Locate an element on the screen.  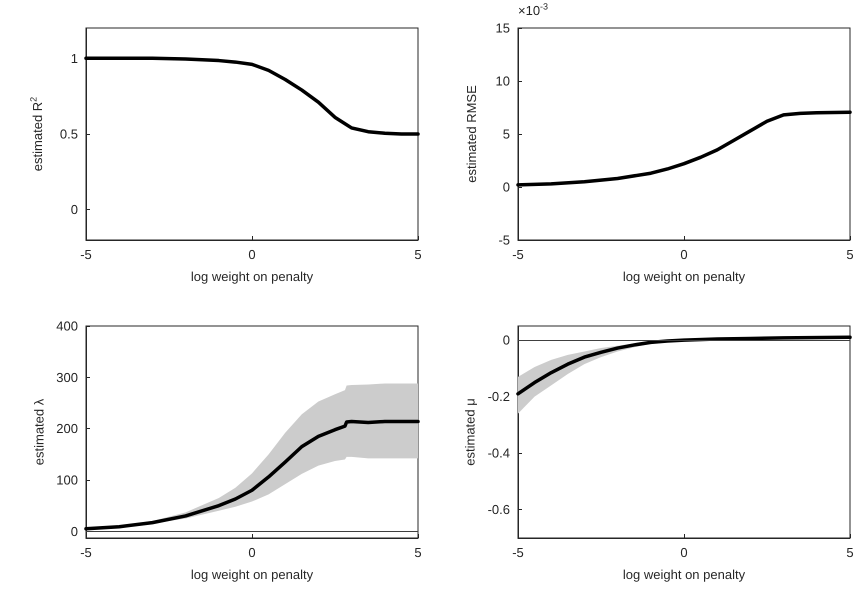
y-axis-title: estimated λ is located at coordinates (38, 432).